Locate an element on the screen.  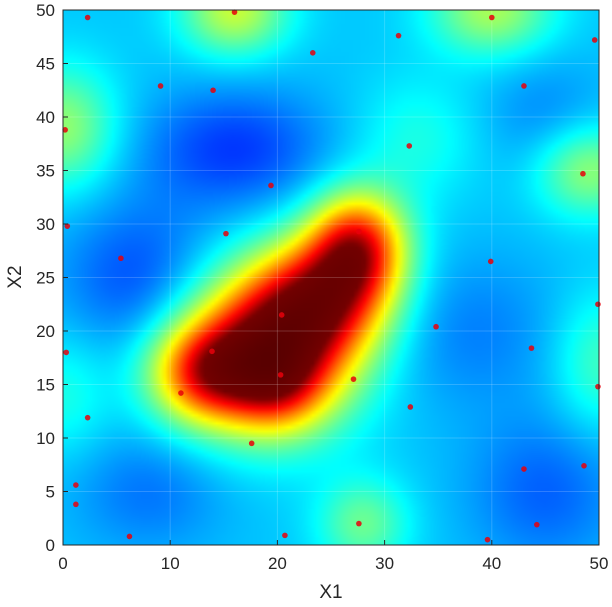
y-tick-label: 0 is located at coordinates (50, 545).